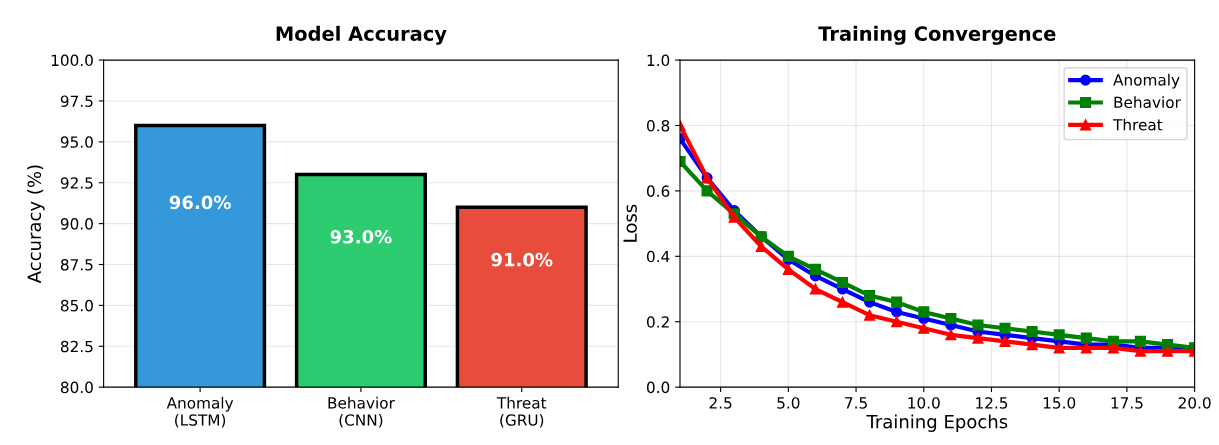  I want to click on y-tick-label: 0.6, so click(658, 191).